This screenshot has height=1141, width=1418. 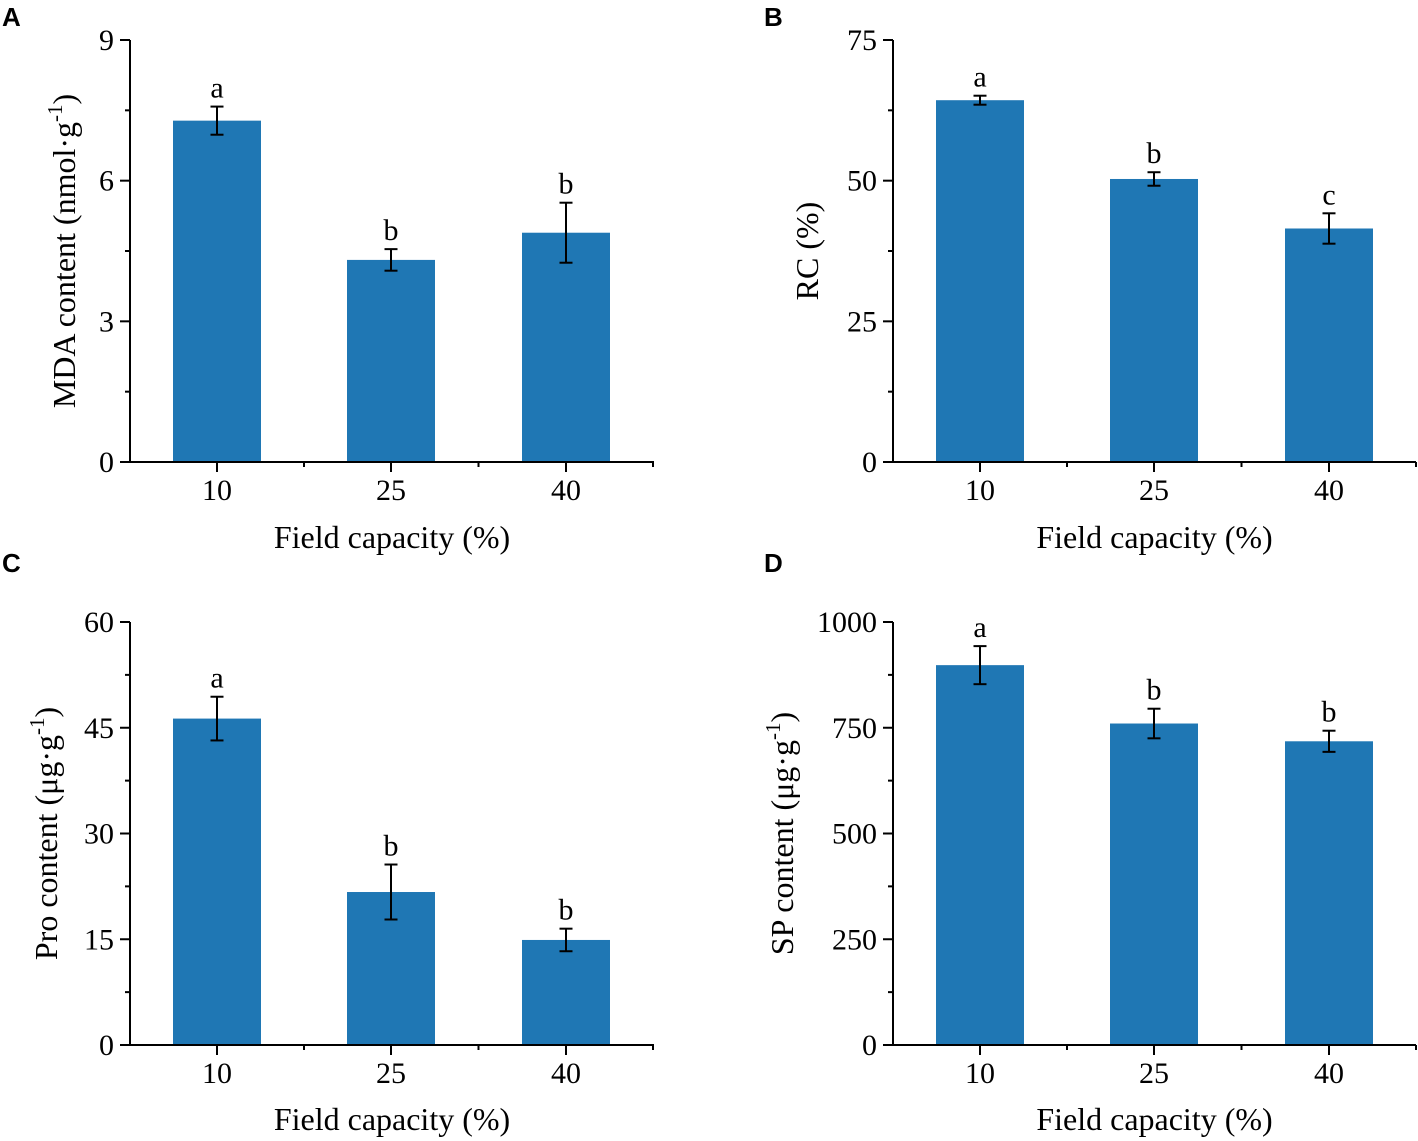 What do you see at coordinates (854, 939) in the screenshot?
I see `y-tick-label: 250` at bounding box center [854, 939].